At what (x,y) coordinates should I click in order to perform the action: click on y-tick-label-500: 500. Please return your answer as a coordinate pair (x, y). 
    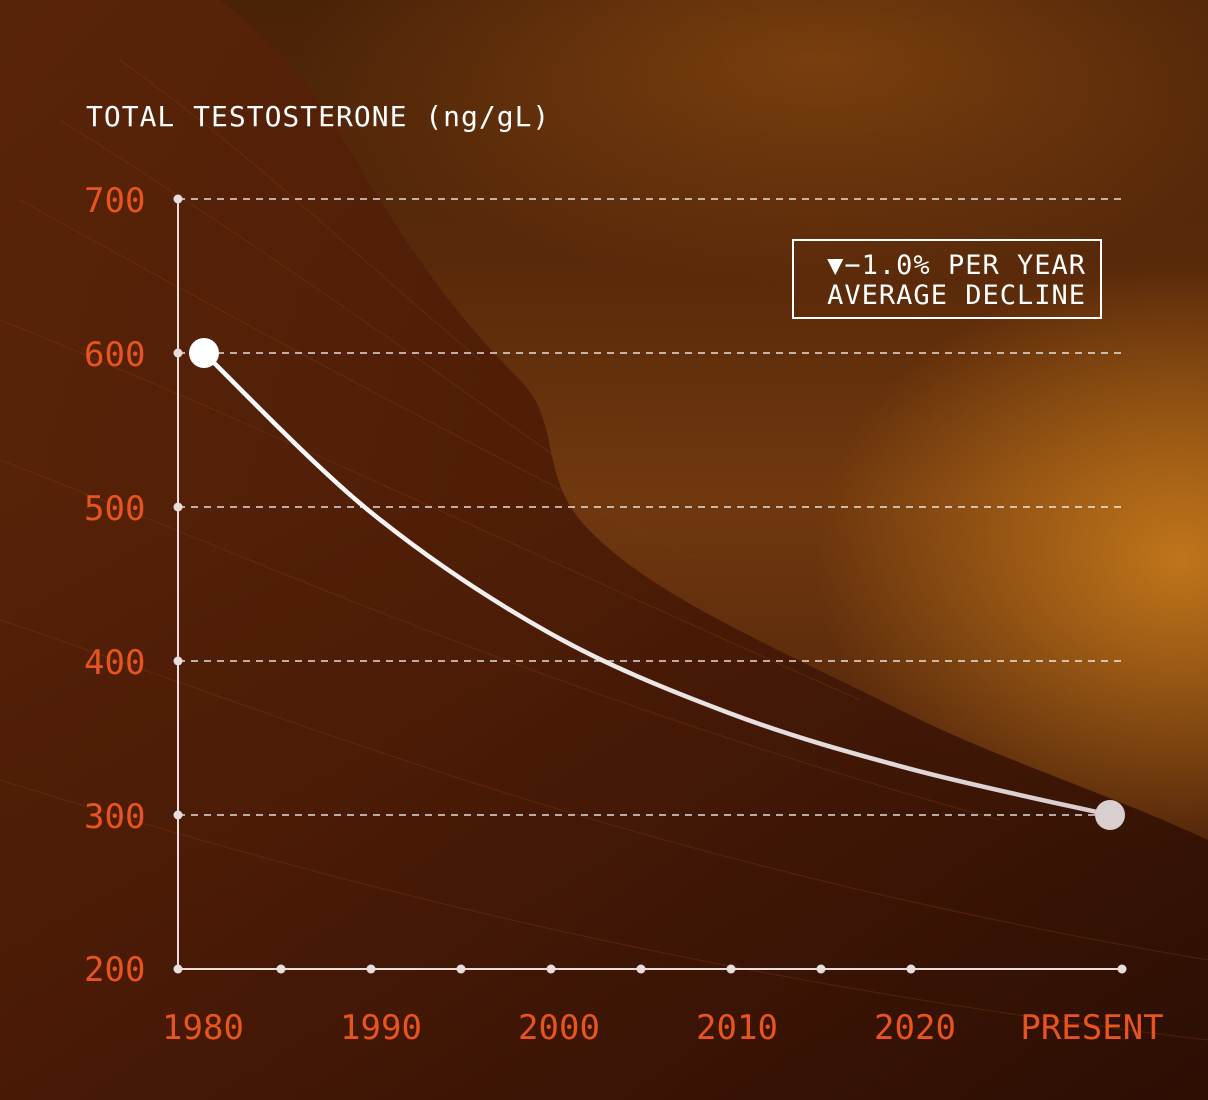
    Looking at the image, I should click on (115, 509).